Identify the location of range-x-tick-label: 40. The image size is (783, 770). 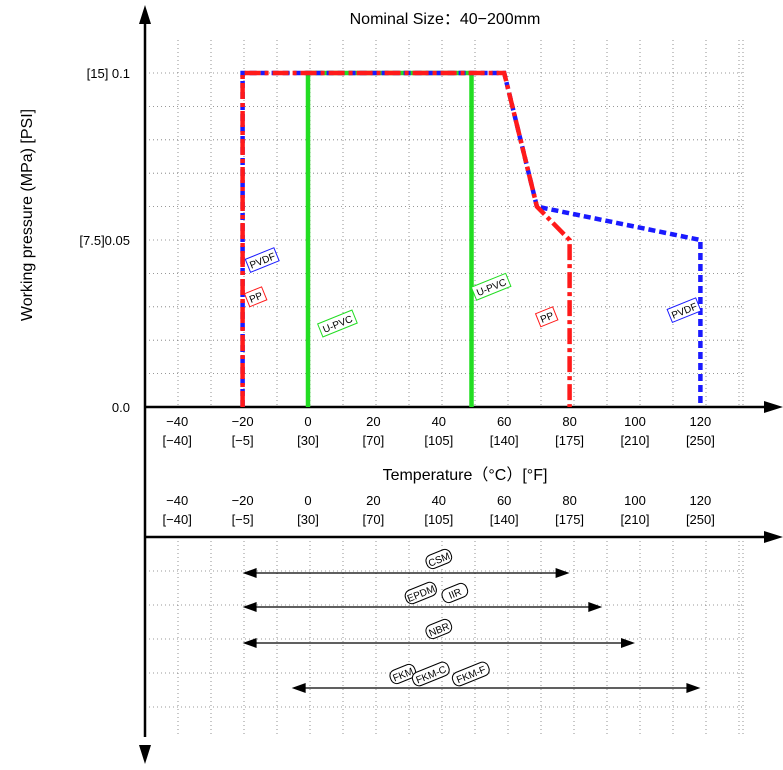
(439, 500).